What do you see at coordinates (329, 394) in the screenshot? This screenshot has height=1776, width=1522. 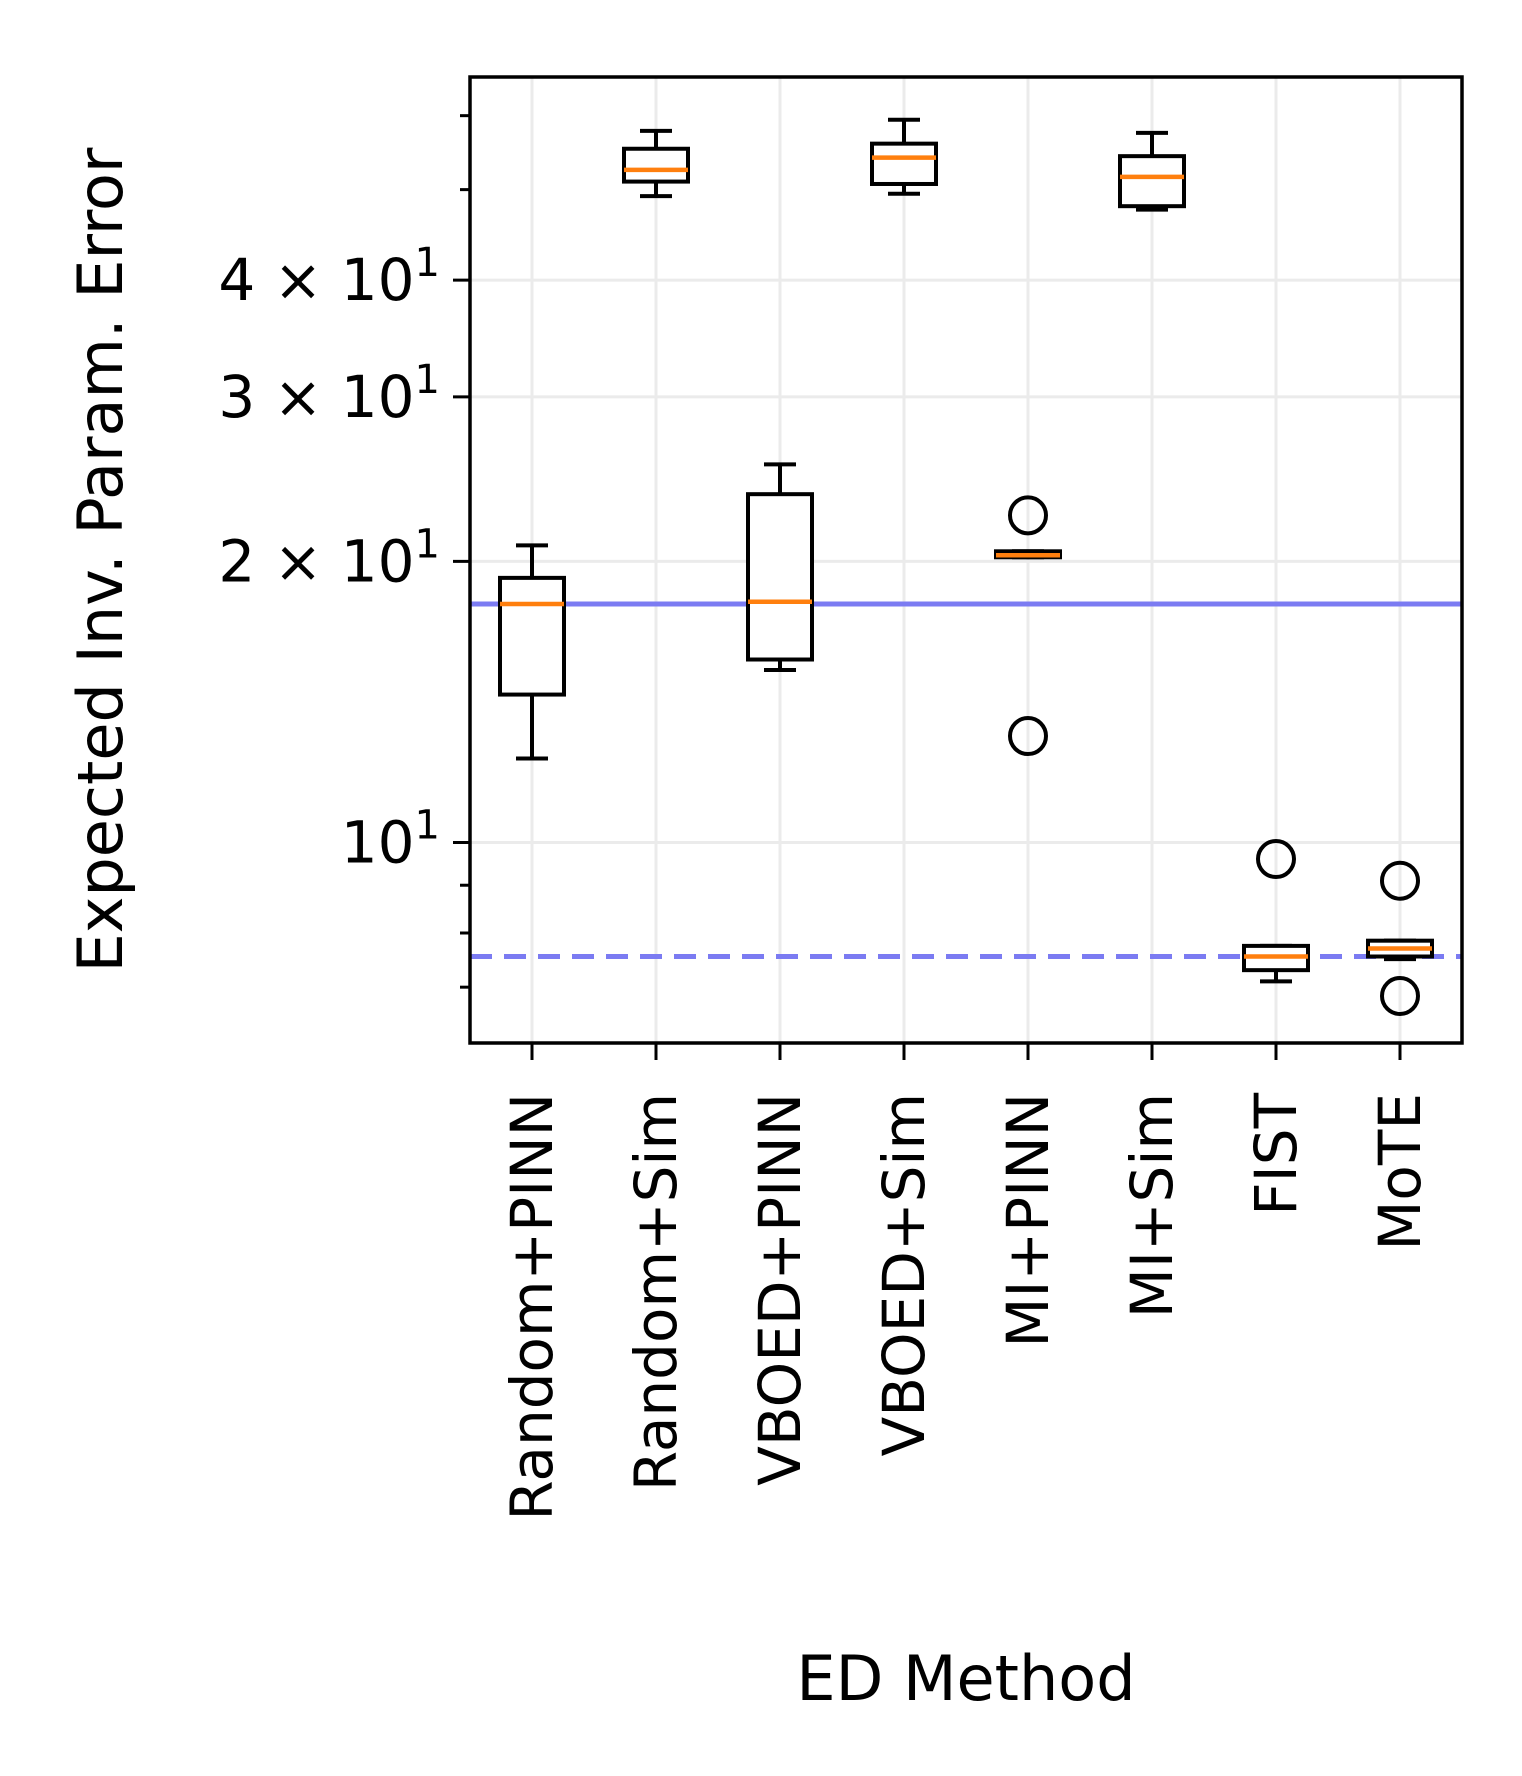 I see `y-tick-label: 3 × 101` at bounding box center [329, 394].